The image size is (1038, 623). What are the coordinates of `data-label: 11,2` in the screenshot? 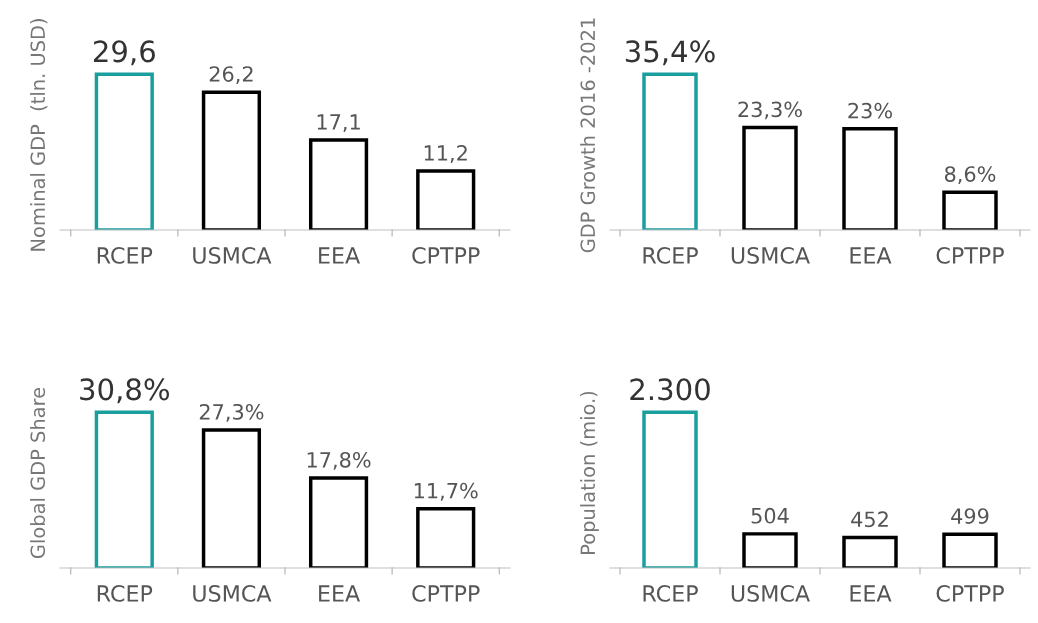 It's located at (445, 154).